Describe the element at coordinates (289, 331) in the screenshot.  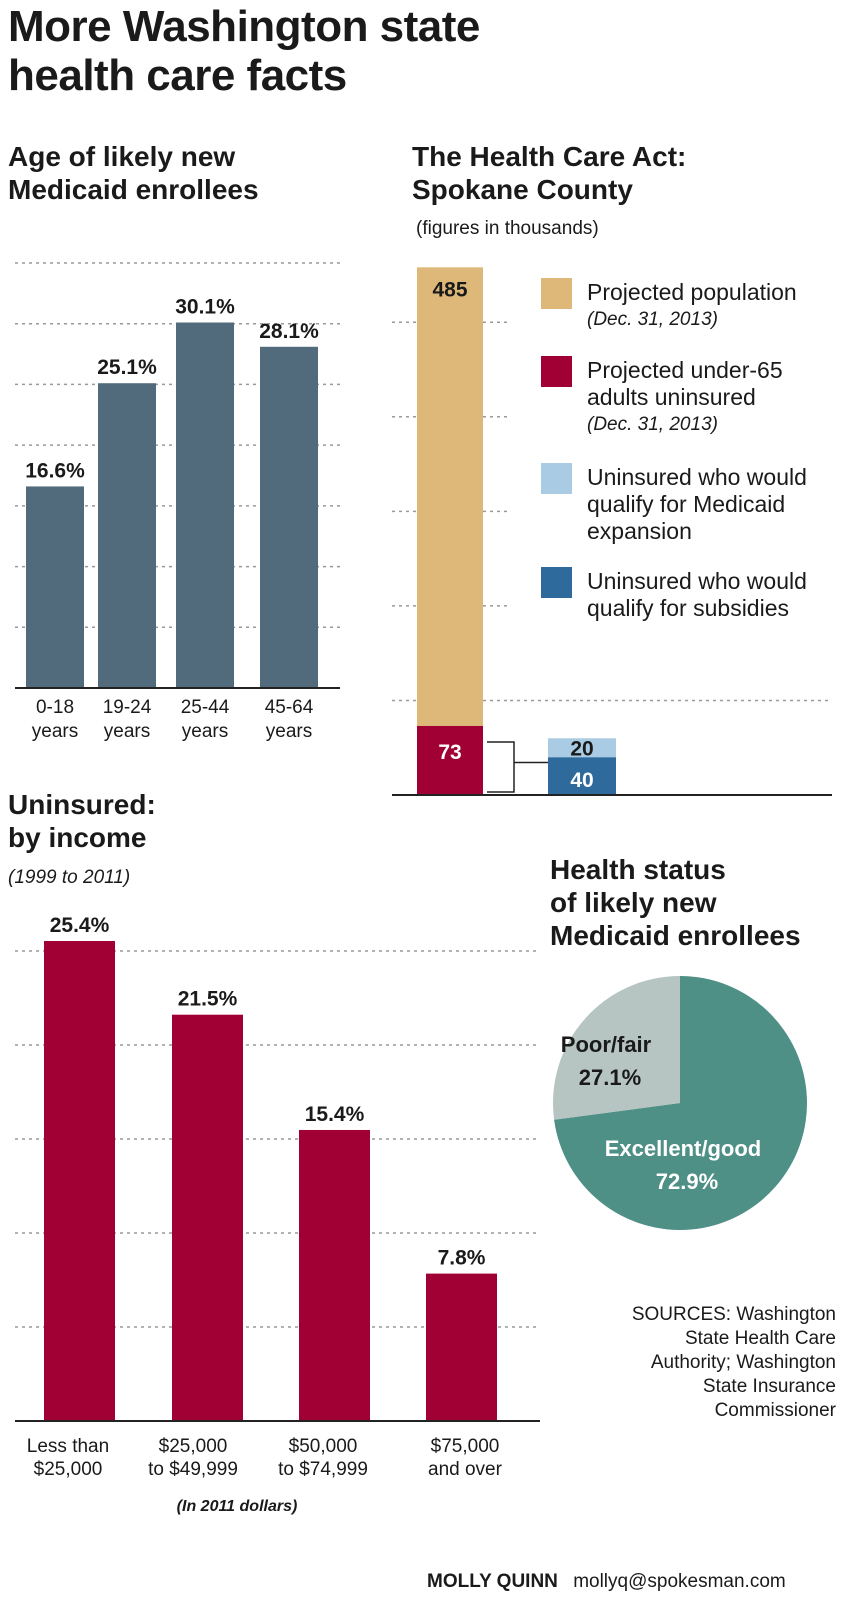
I see `age-bar-value-label: 28.1%` at that location.